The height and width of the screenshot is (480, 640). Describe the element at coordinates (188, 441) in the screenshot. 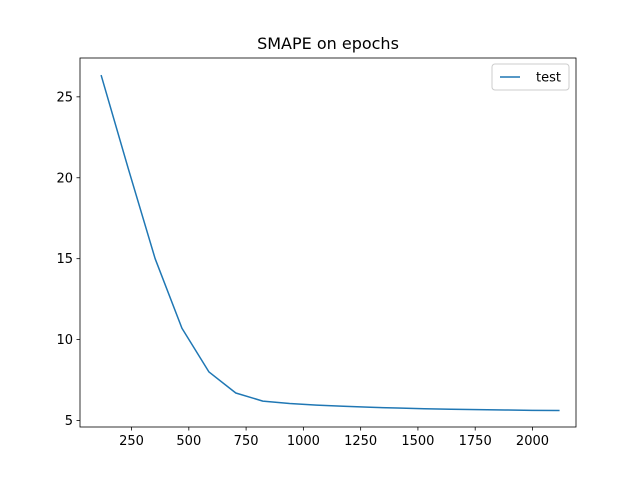

I see `x-tick-label-500: 500` at that location.